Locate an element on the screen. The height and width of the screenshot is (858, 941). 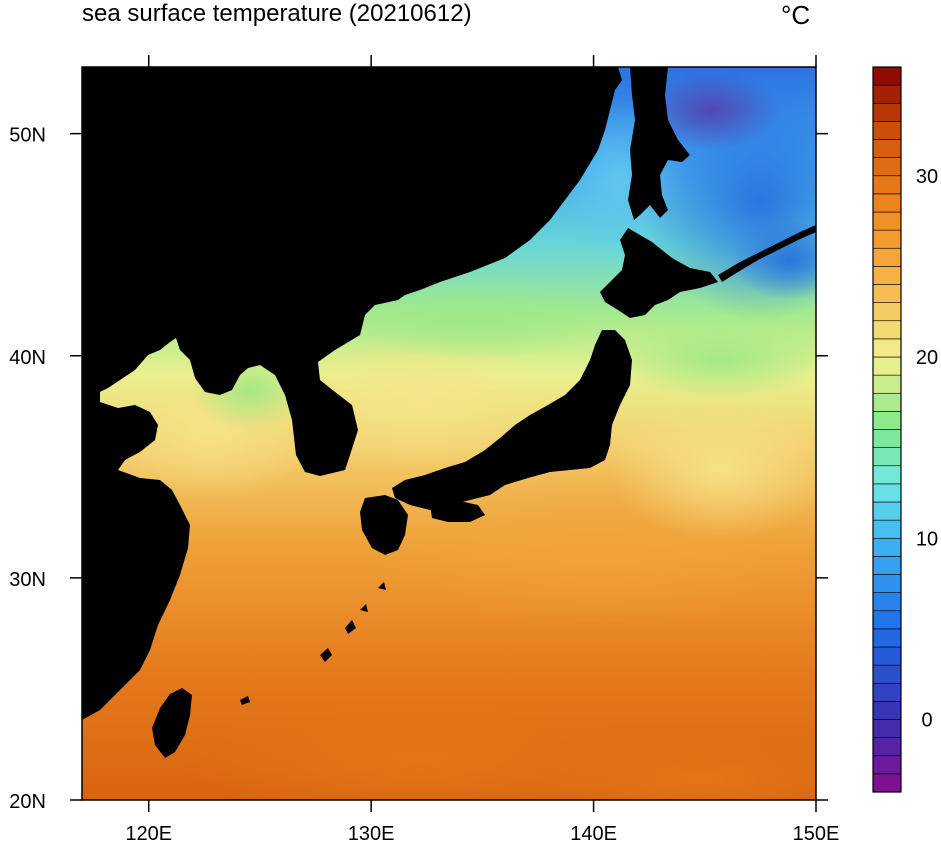
land-hokkaido is located at coordinates (659, 273).